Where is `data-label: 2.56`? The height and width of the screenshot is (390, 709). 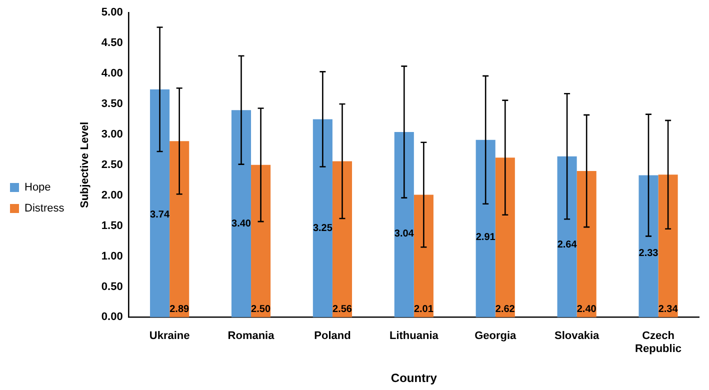
data-label: 2.56 is located at coordinates (342, 309).